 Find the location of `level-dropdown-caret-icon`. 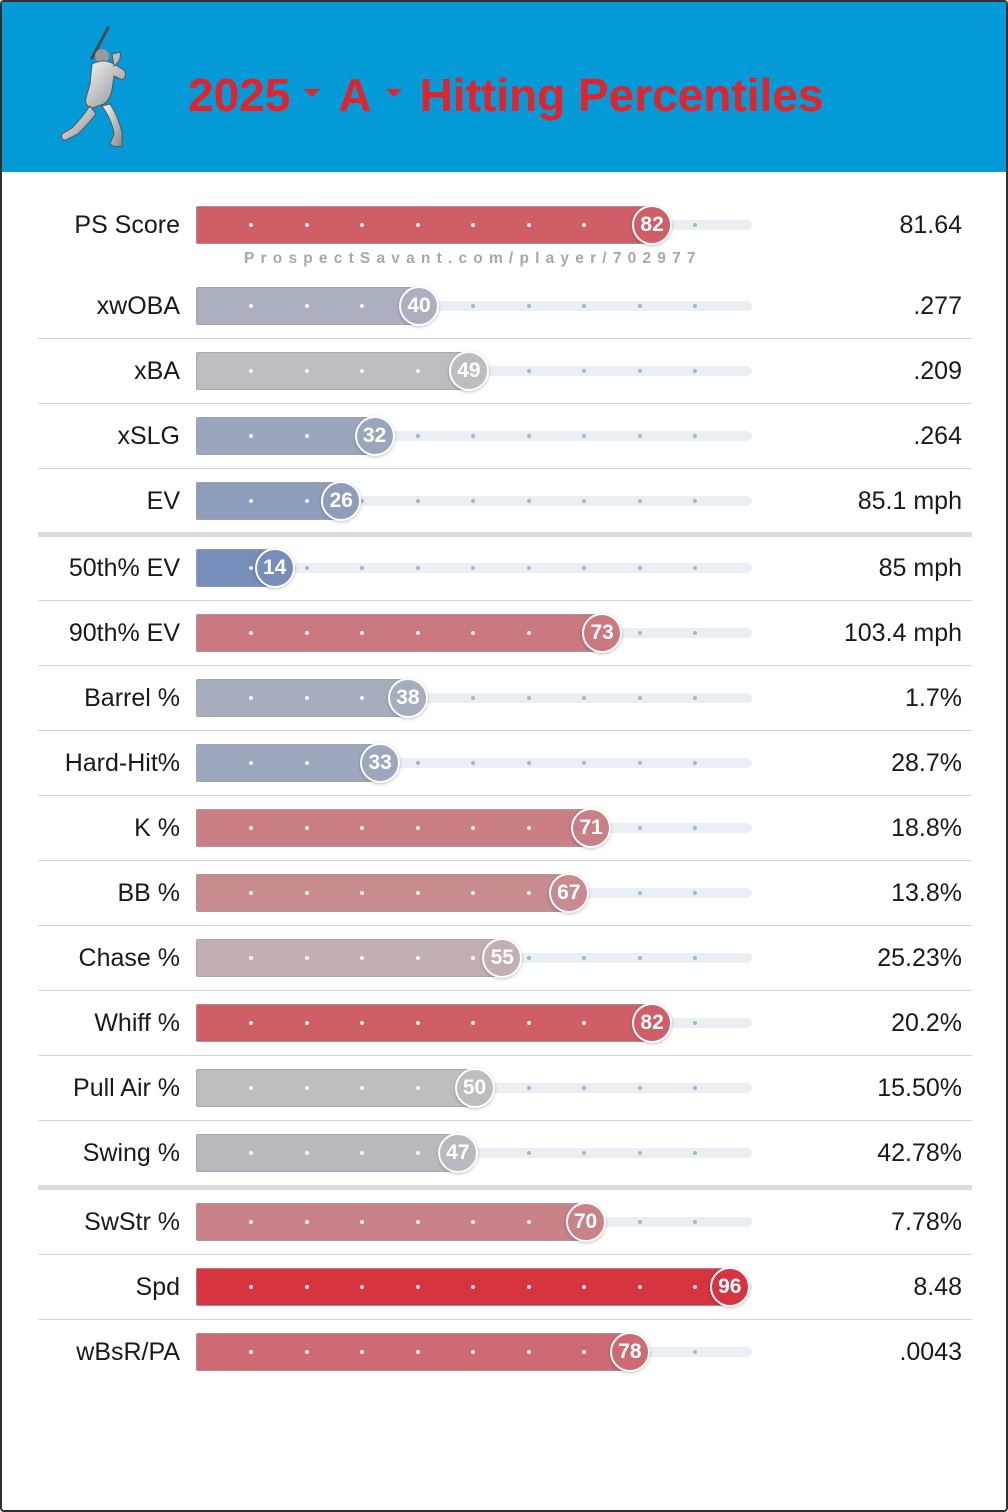

level-dropdown-caret-icon is located at coordinates (393, 93).